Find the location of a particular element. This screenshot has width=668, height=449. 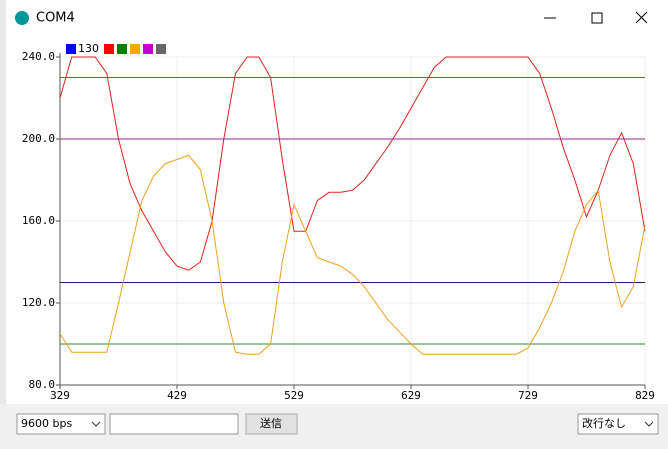

y-tick-label: 240.0 is located at coordinates (38, 56).